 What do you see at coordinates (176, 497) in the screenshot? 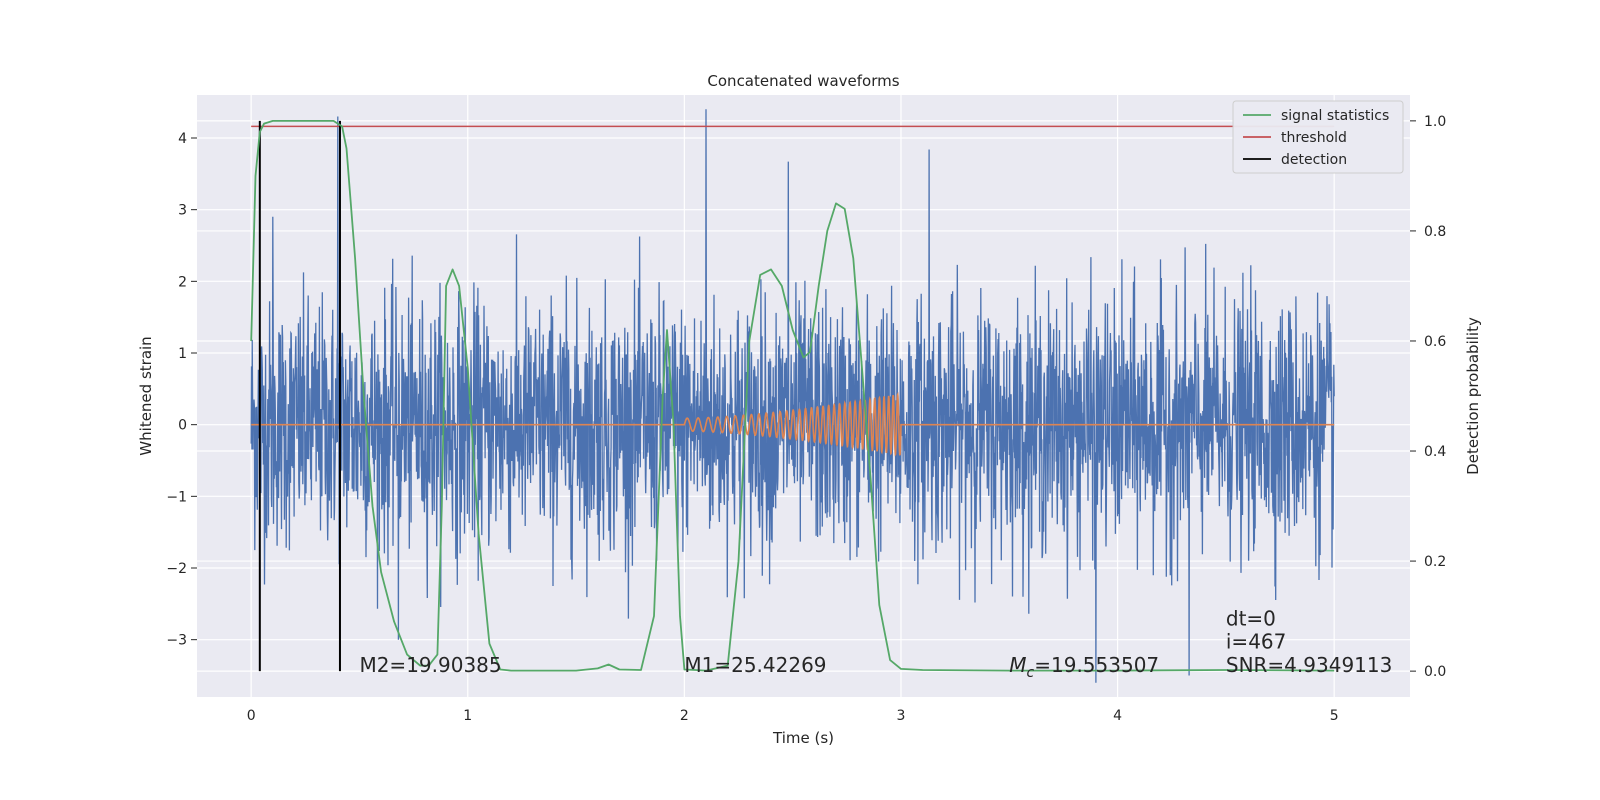
I see `y-tick-label: −1` at bounding box center [176, 497].